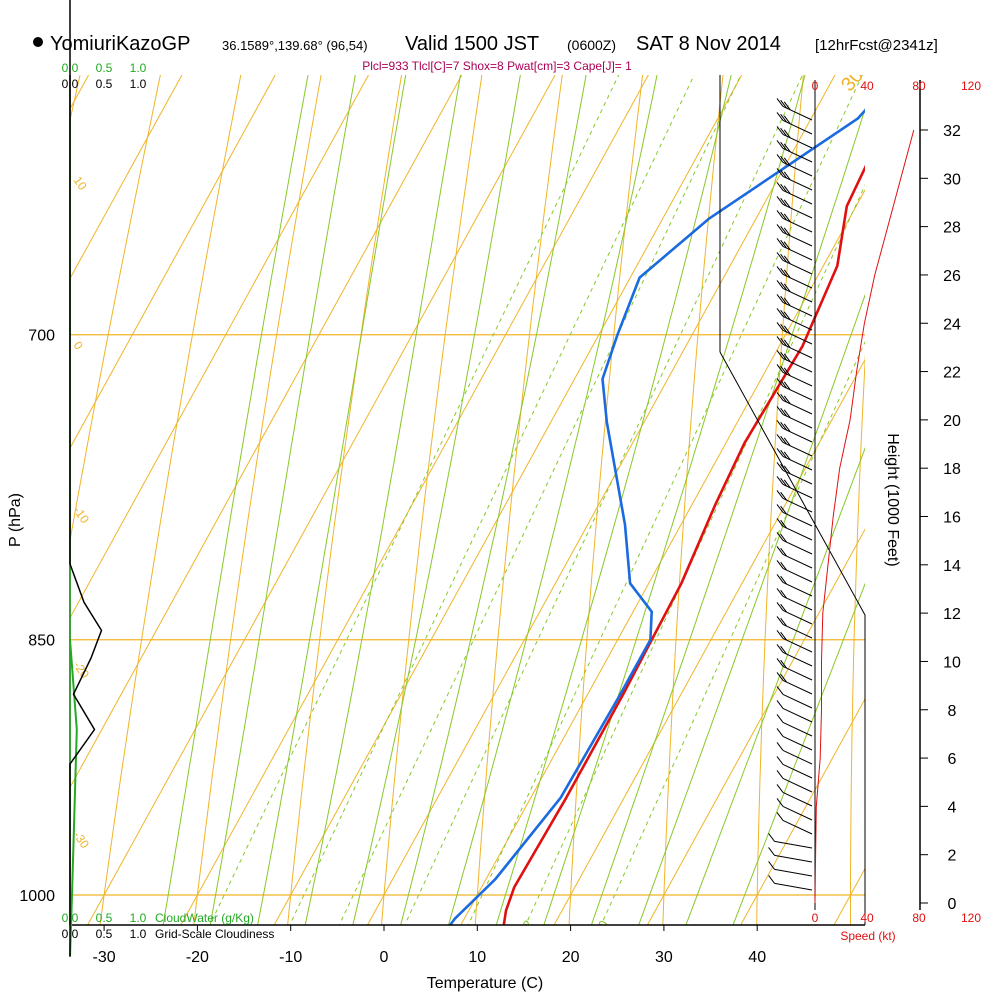 This screenshot has width=1000, height=1000. What do you see at coordinates (952, 421) in the screenshot?
I see `height-tick-label: 20` at bounding box center [952, 421].